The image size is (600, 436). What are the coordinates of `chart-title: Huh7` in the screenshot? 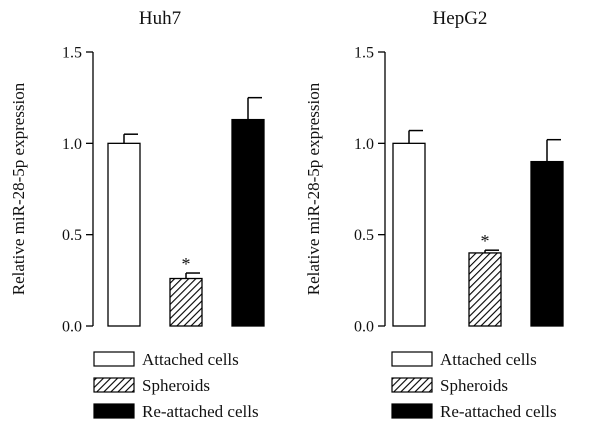 It's located at (160, 18).